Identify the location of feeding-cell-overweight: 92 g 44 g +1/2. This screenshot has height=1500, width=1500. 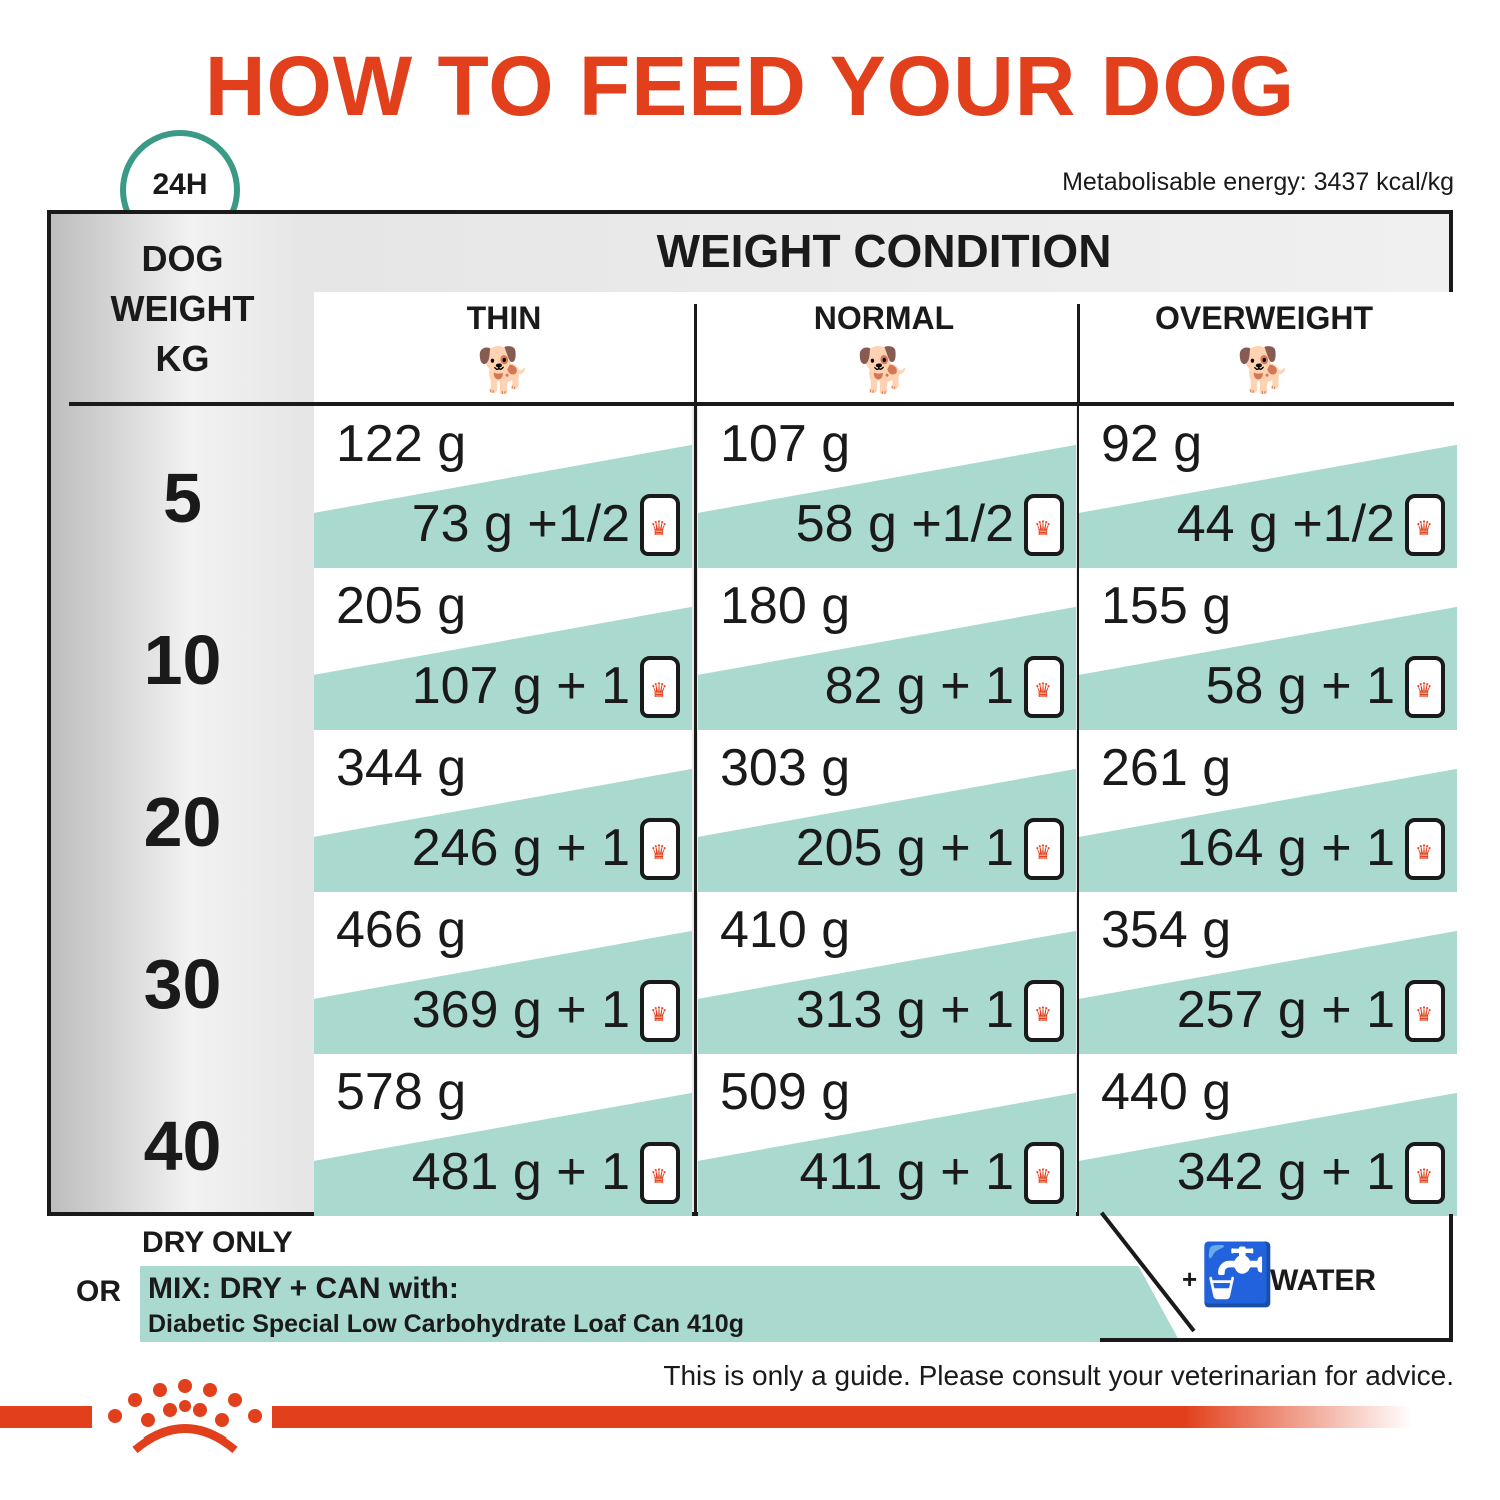
(1268, 487).